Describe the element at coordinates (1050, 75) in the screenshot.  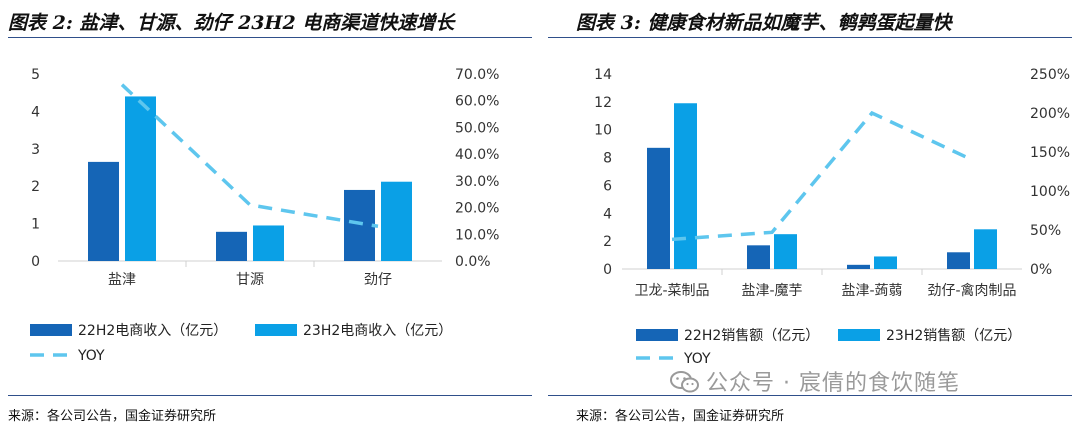
I see `right-y2-tick-label: 250%` at that location.